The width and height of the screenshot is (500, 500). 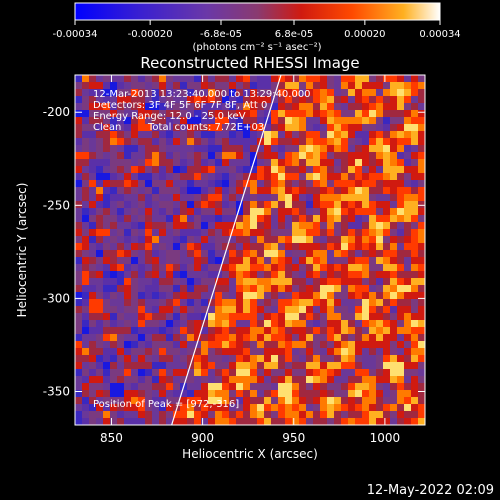 I want to click on x-tick-label: 850, so click(x=111, y=438).